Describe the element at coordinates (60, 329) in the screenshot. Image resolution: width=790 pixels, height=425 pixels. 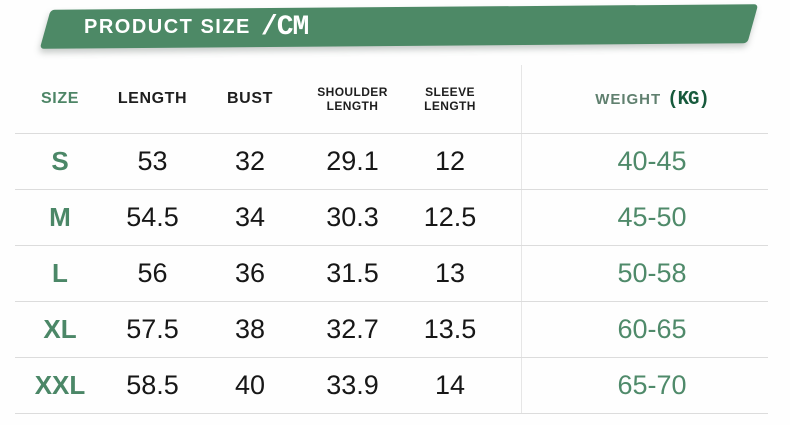
I see `cell-size: XL` at that location.